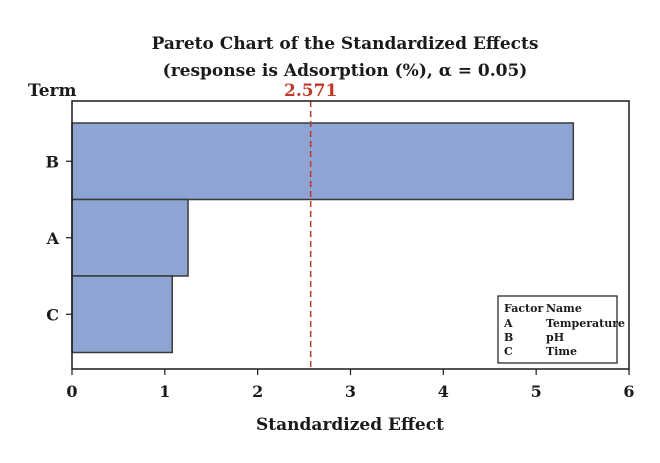  What do you see at coordinates (508, 323) in the screenshot?
I see `legend-factor: A` at bounding box center [508, 323].